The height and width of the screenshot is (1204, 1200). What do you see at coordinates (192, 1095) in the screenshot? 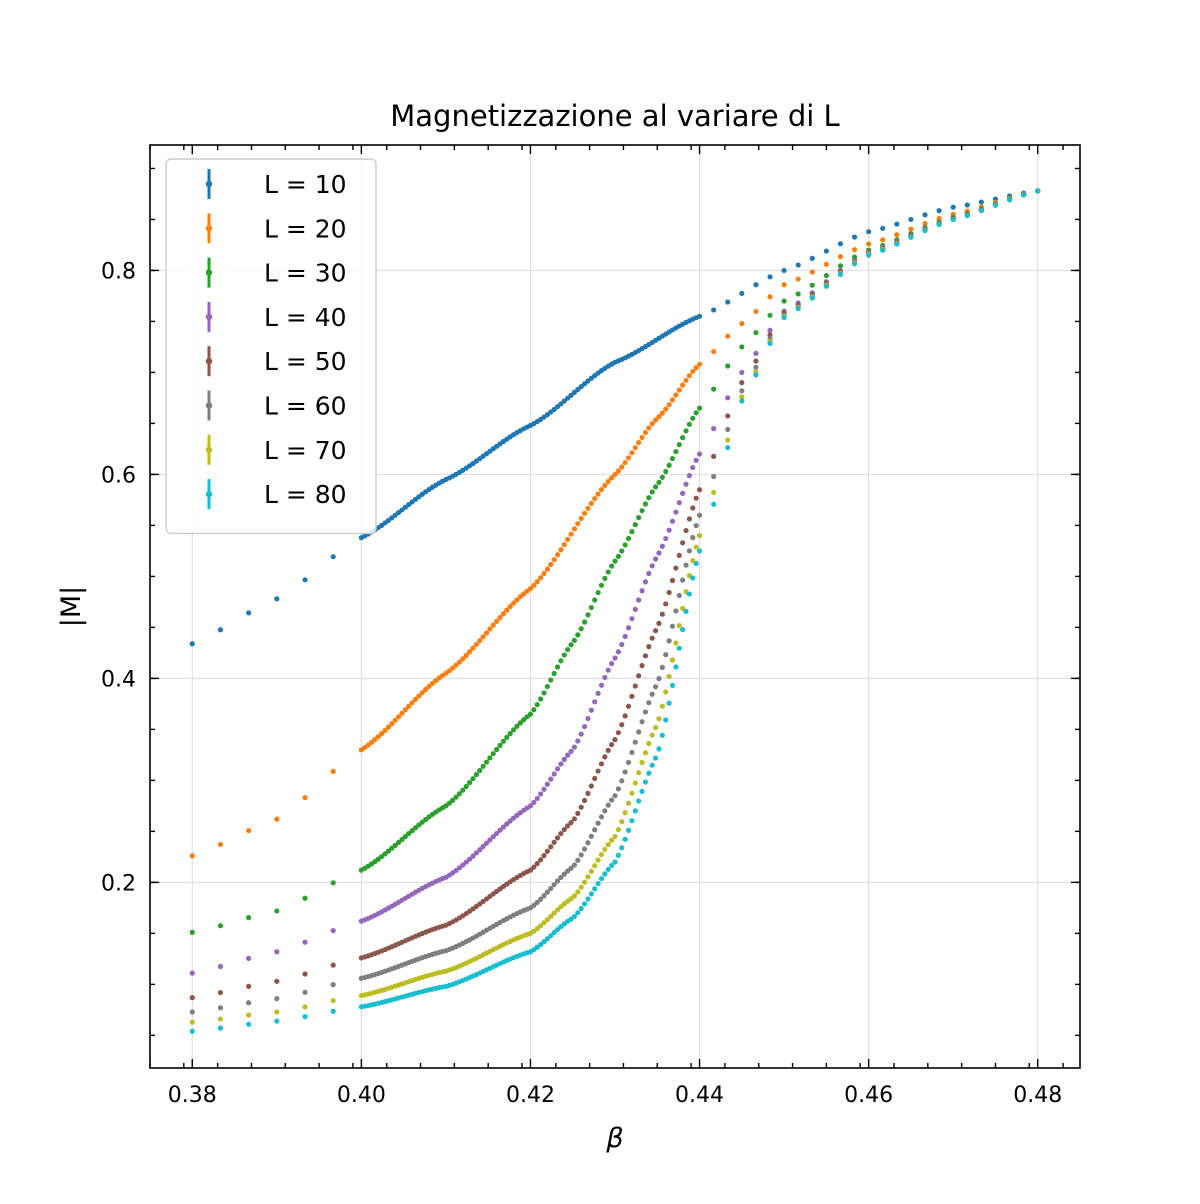
I see `x-tick-label: 0.38` at bounding box center [192, 1095].